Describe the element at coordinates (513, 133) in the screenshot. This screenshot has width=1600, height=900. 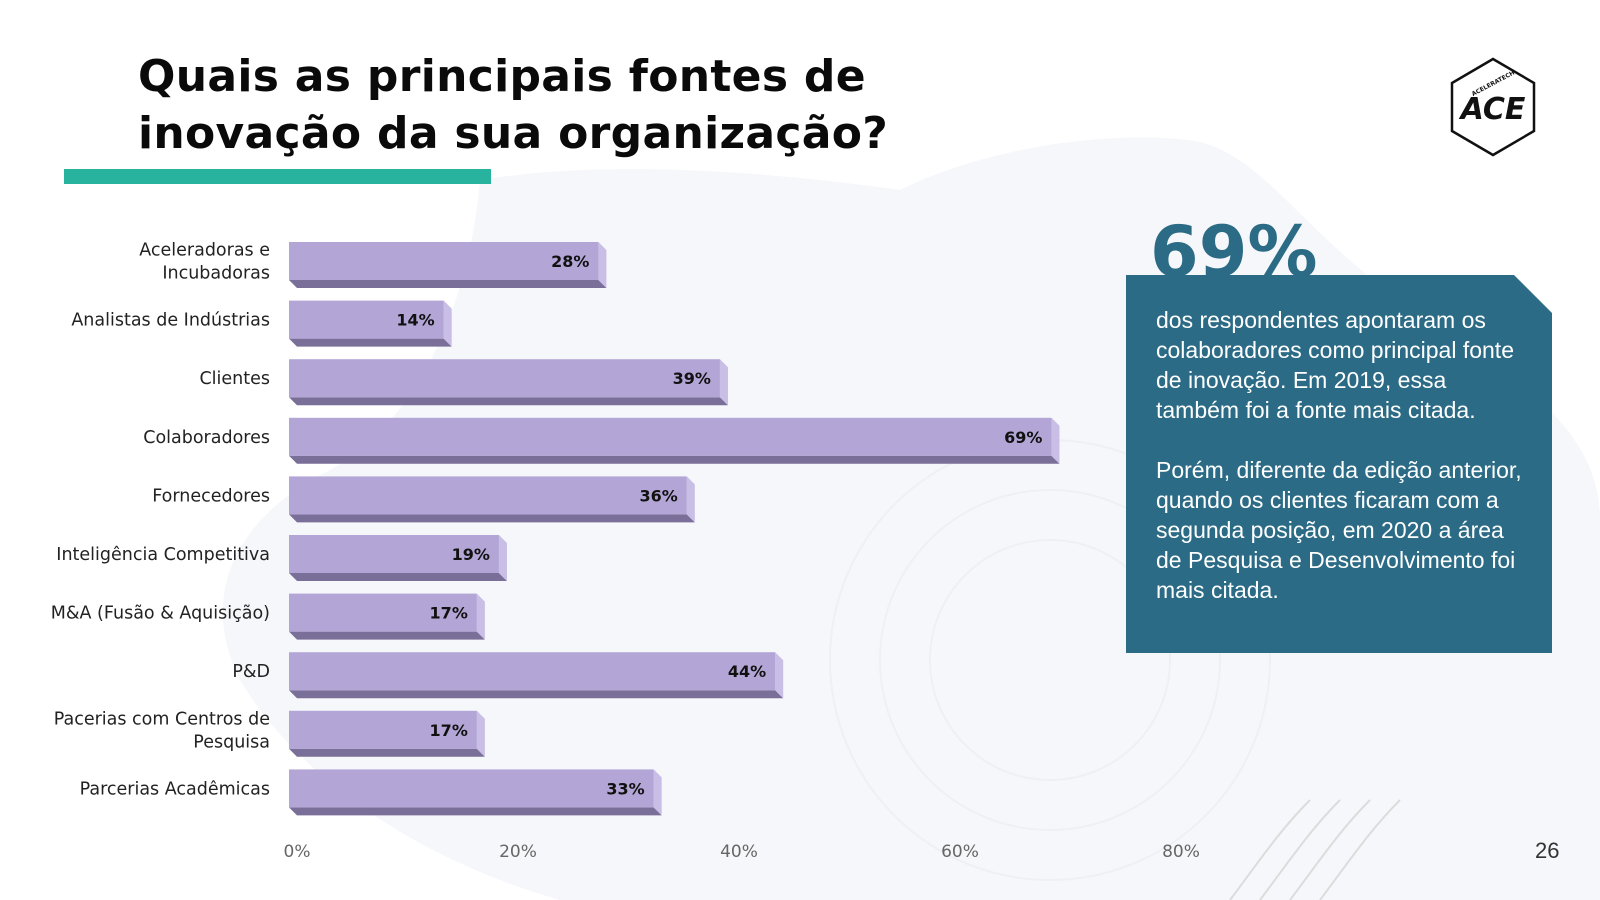
I see `slide-title-line-2: inovação da sua organização?` at that location.